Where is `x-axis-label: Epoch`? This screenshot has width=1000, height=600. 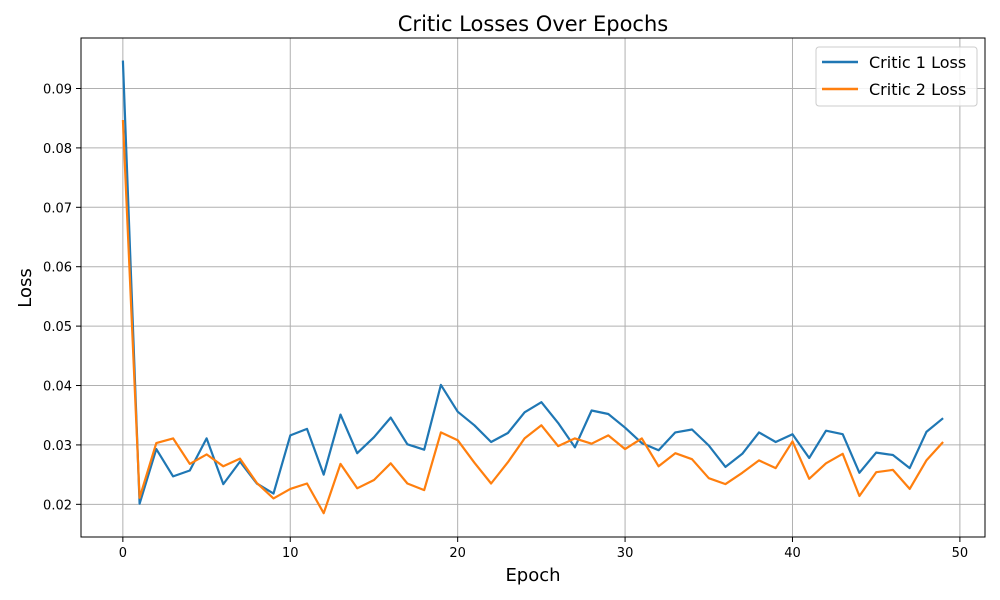 x-axis-label: Epoch is located at coordinates (532, 575).